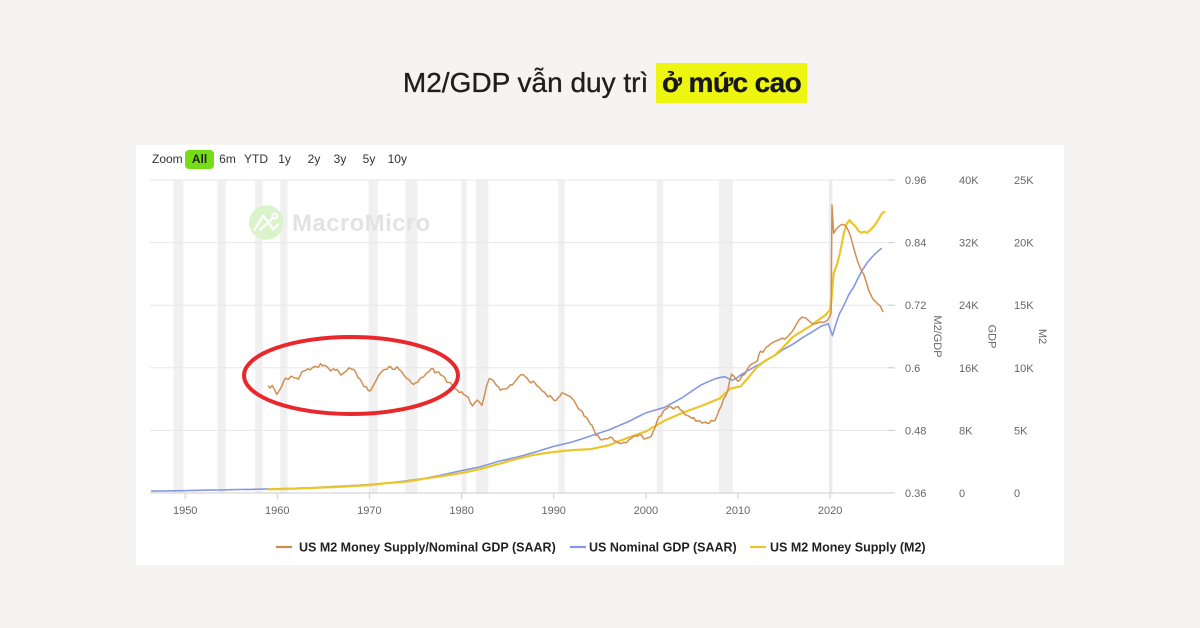 This screenshot has width=1200, height=628. What do you see at coordinates (830, 511) in the screenshot?
I see `svg-text: 2020` at bounding box center [830, 511].